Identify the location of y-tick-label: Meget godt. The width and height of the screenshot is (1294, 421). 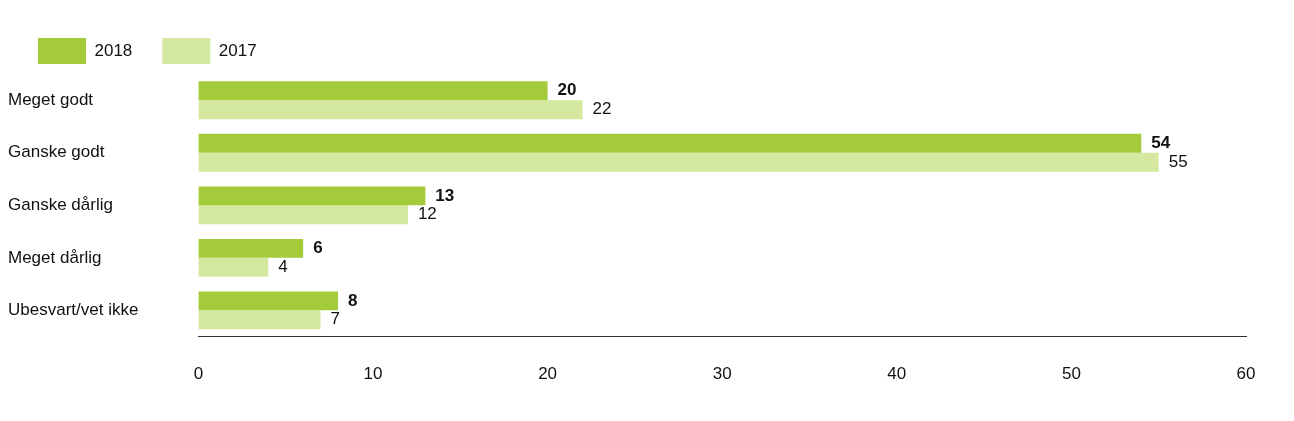
(51, 99).